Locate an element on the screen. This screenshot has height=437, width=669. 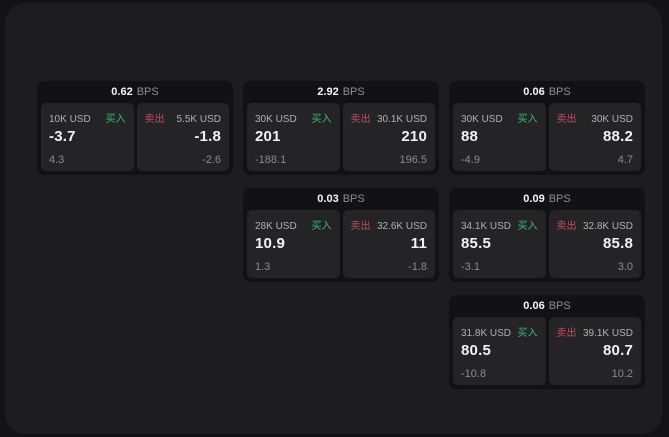
sell-size-label: 32.8K USD is located at coordinates (607, 226).